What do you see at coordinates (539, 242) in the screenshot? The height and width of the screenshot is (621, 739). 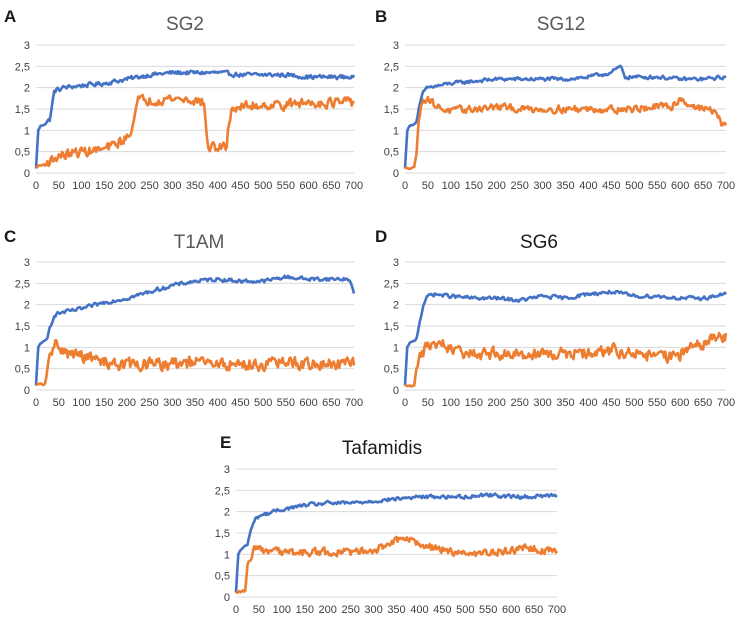 I see `chart-title: SG6` at bounding box center [539, 242].